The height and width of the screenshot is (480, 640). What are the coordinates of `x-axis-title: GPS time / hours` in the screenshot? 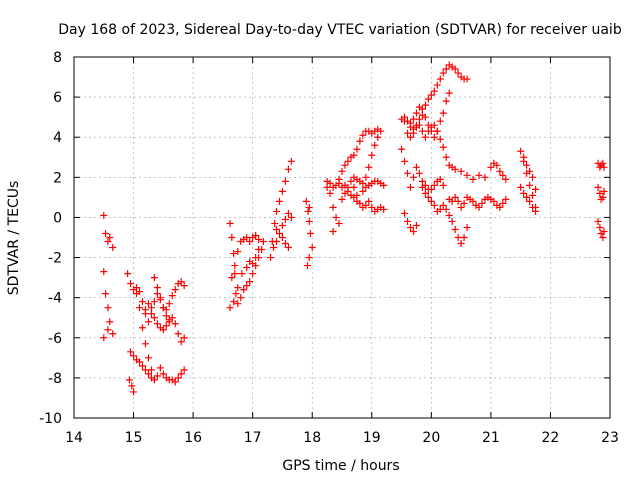 It's located at (340, 466).